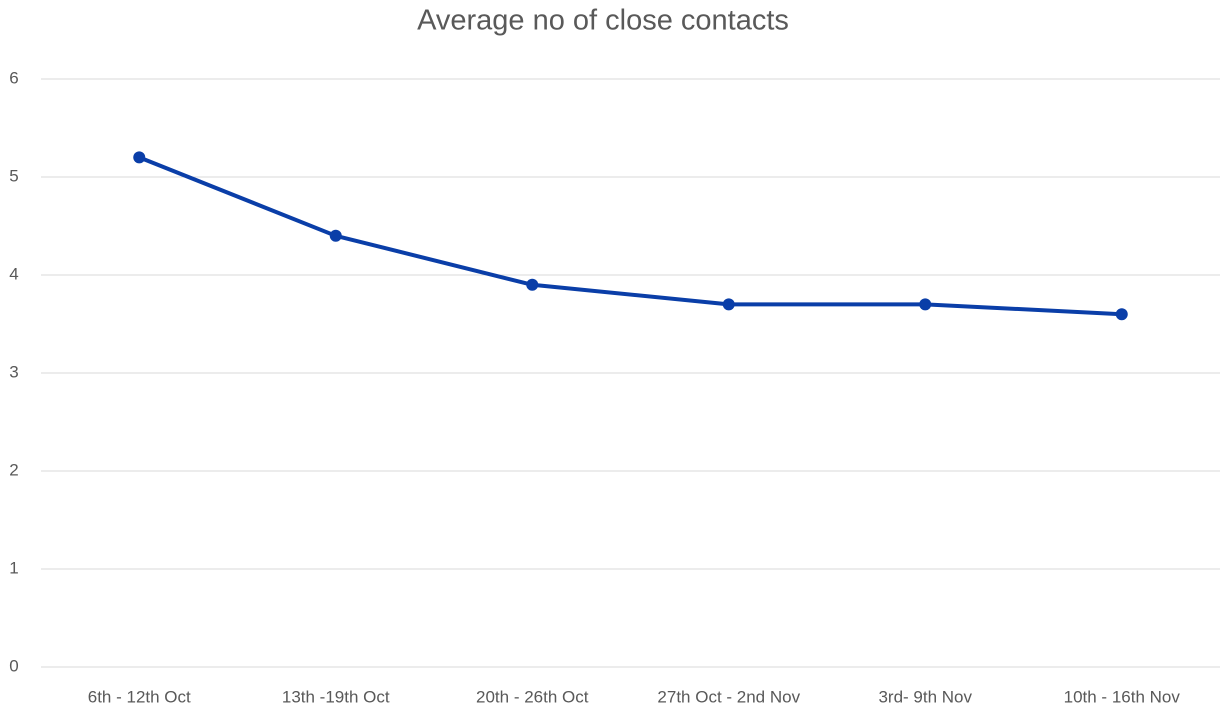 This screenshot has width=1222, height=714. I want to click on chart-title: Average no of close contacts, so click(603, 21).